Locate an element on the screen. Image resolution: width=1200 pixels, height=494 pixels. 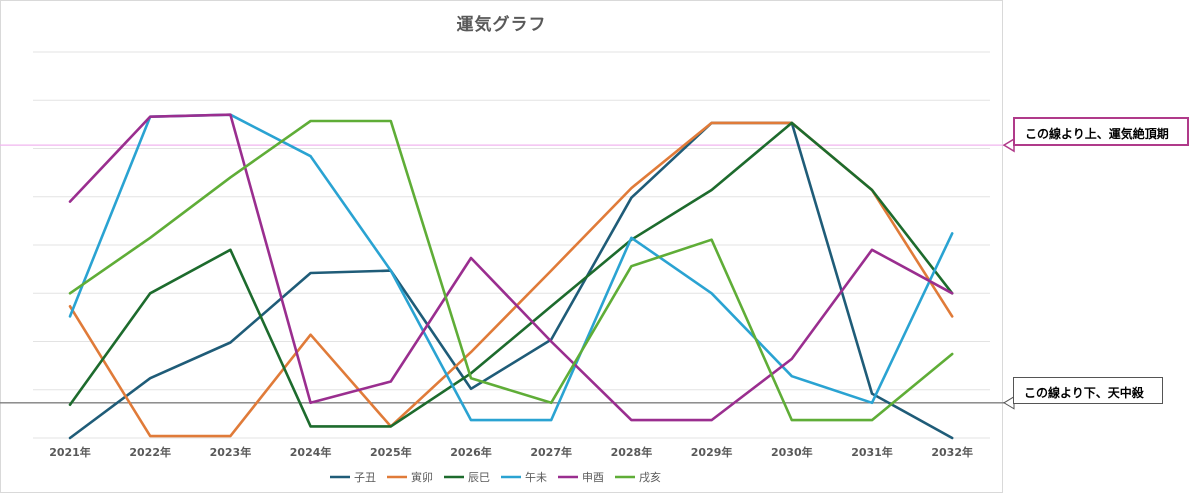
legend-label: 子丑 is located at coordinates (365, 477).